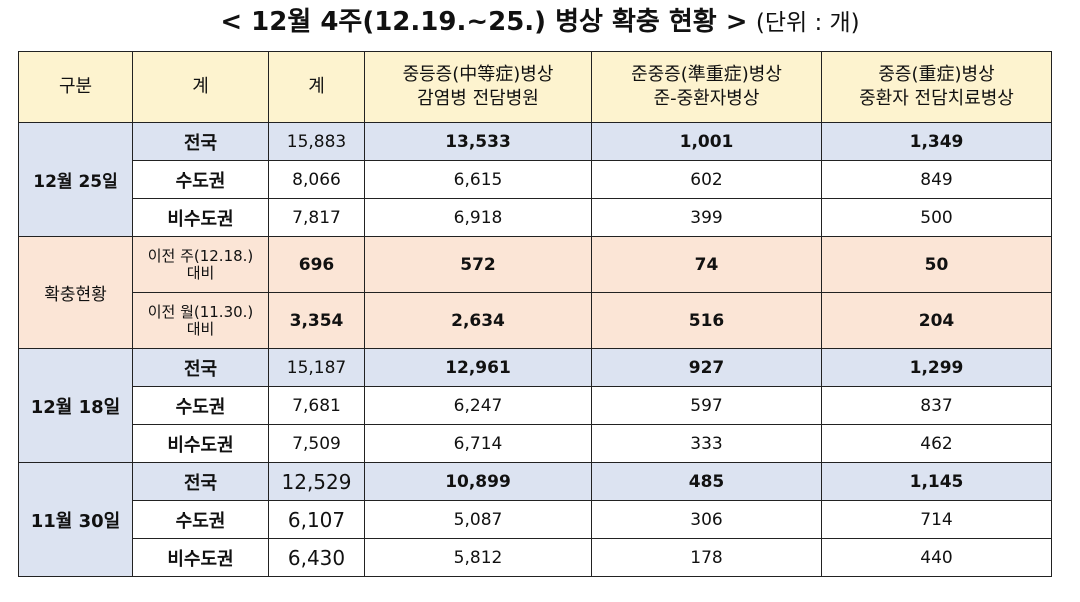 Image resolution: width=1080 pixels, height=602 pixels. Describe the element at coordinates (200, 87) in the screenshot. I see `header-total-a: 계` at that location.